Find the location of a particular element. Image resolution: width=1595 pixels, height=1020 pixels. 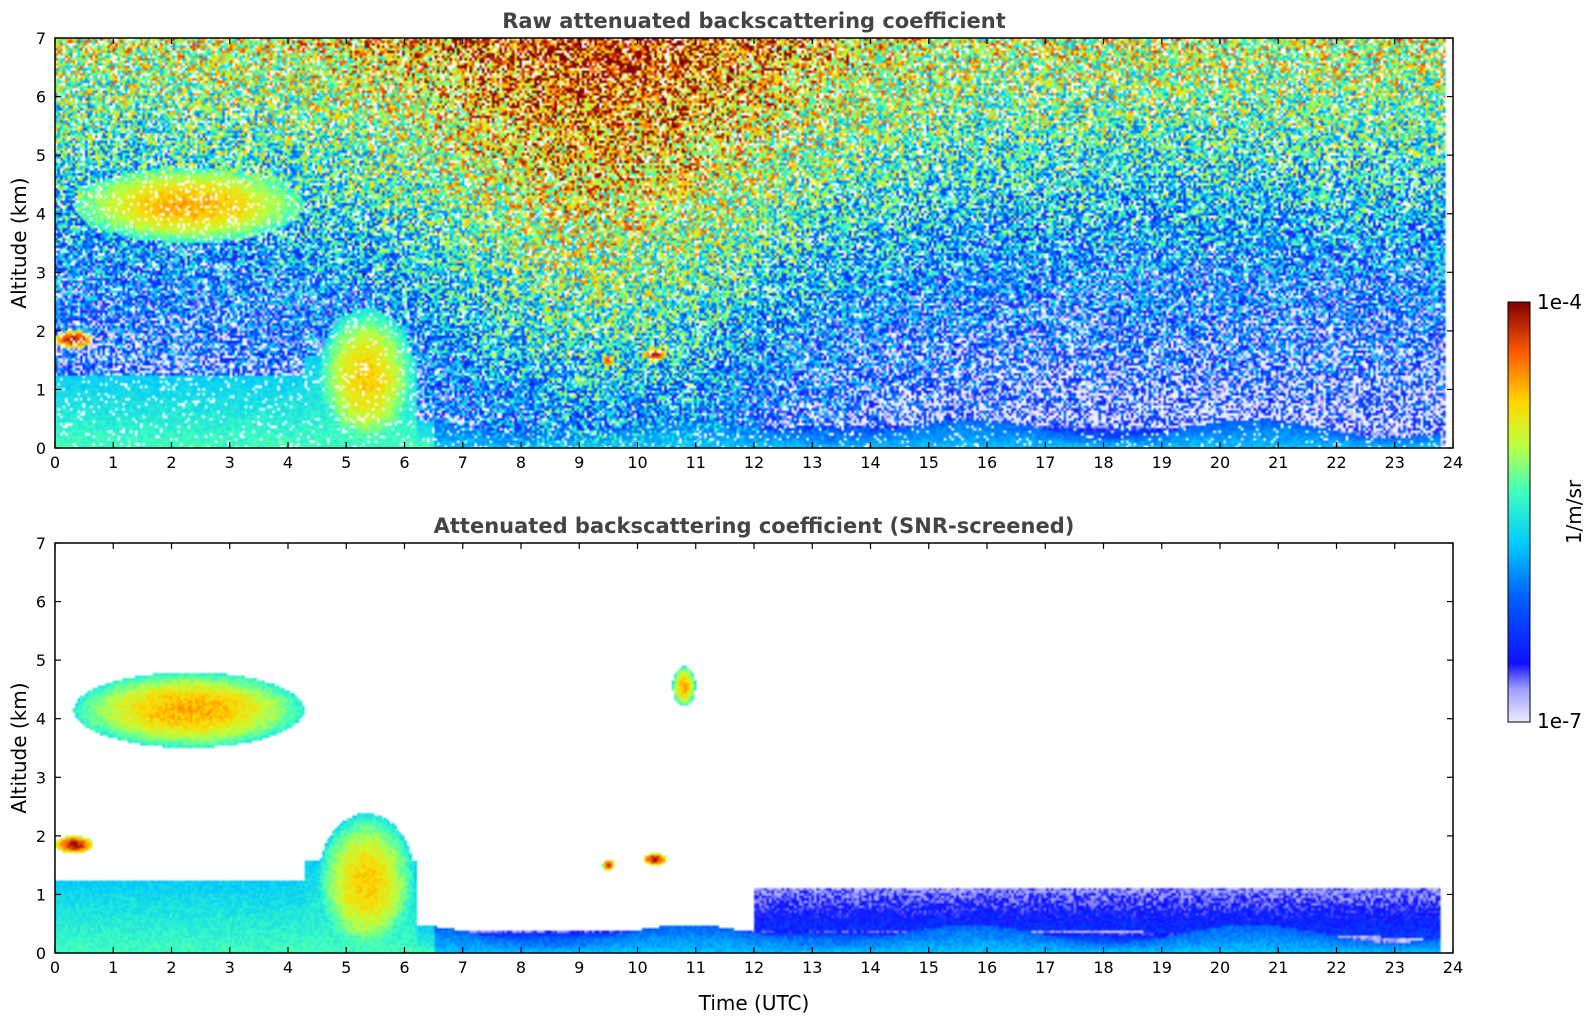

colorbar-unit-label: 1/m/sr is located at coordinates (1574, 511).